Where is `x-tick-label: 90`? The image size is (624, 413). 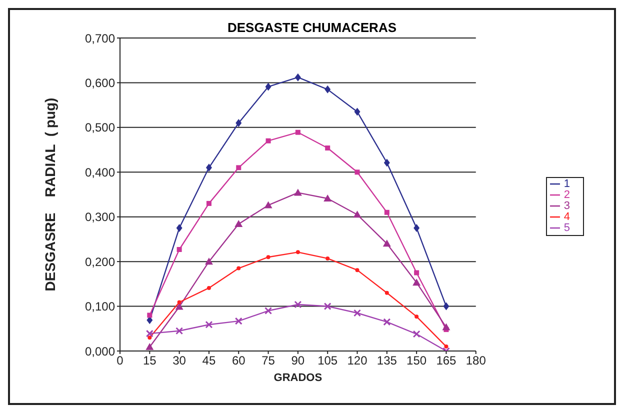 x-tick-label: 90 is located at coordinates (298, 361).